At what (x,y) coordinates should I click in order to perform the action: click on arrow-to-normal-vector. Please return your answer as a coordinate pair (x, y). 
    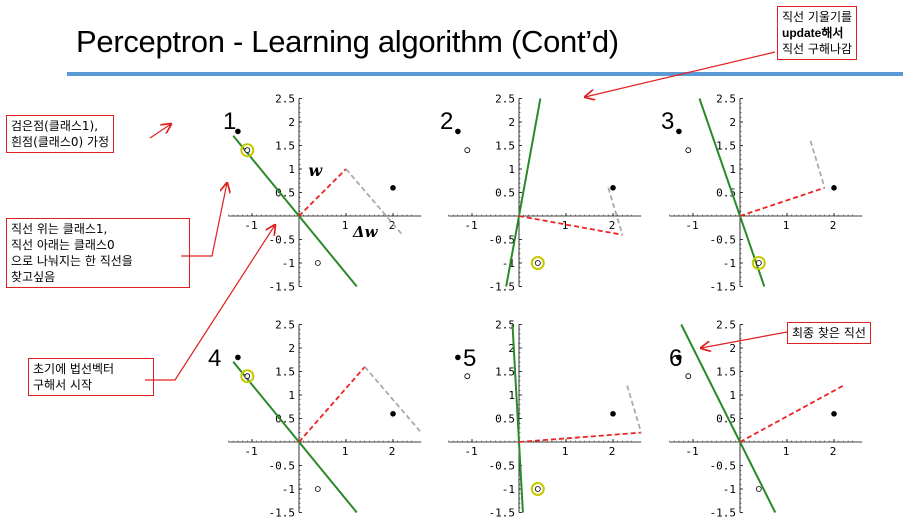
    Looking at the image, I should click on (210, 303).